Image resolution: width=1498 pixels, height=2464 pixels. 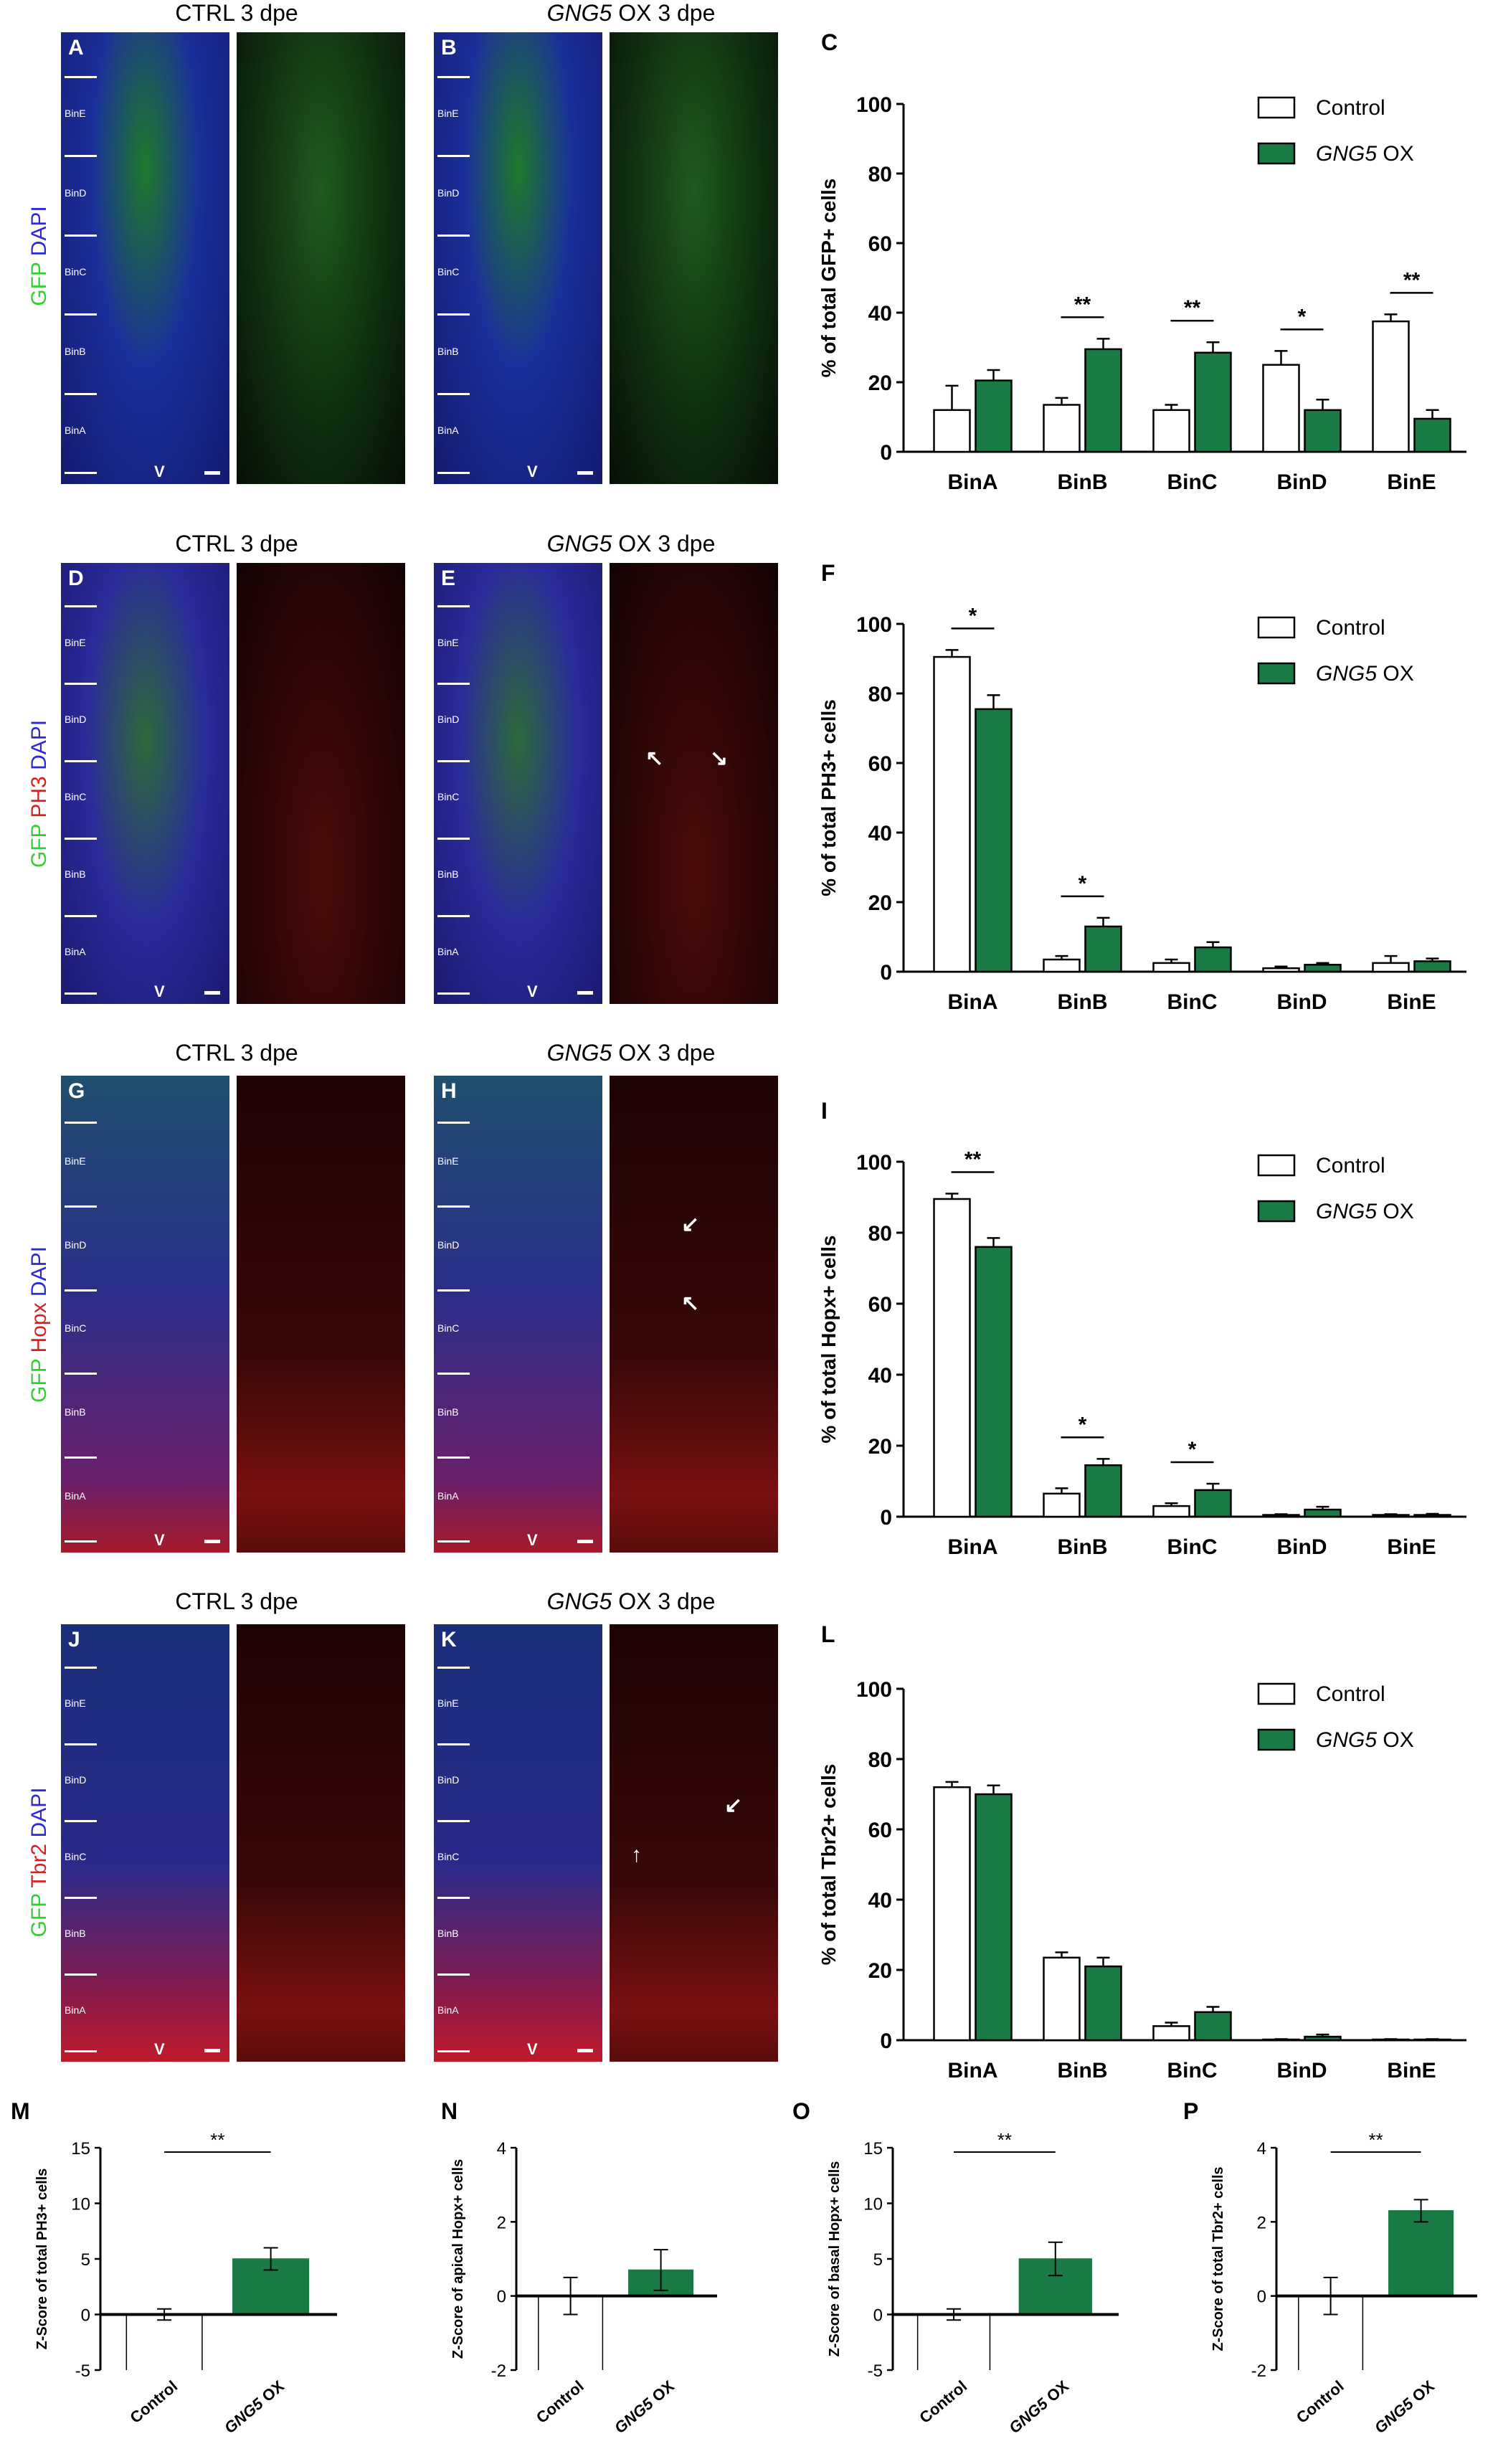 I want to click on x-tick-label: BinA, so click(x=973, y=1002).